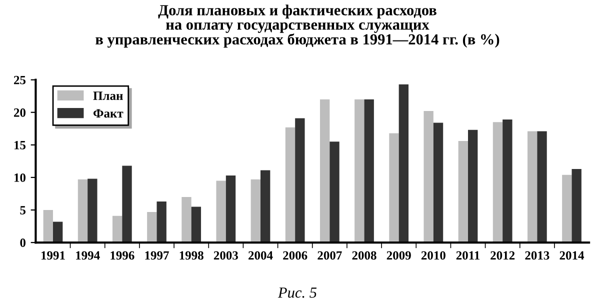 The width and height of the screenshot is (595, 307). Describe the element at coordinates (295, 255) in the screenshot. I see `x-tick-label: 2006` at that location.